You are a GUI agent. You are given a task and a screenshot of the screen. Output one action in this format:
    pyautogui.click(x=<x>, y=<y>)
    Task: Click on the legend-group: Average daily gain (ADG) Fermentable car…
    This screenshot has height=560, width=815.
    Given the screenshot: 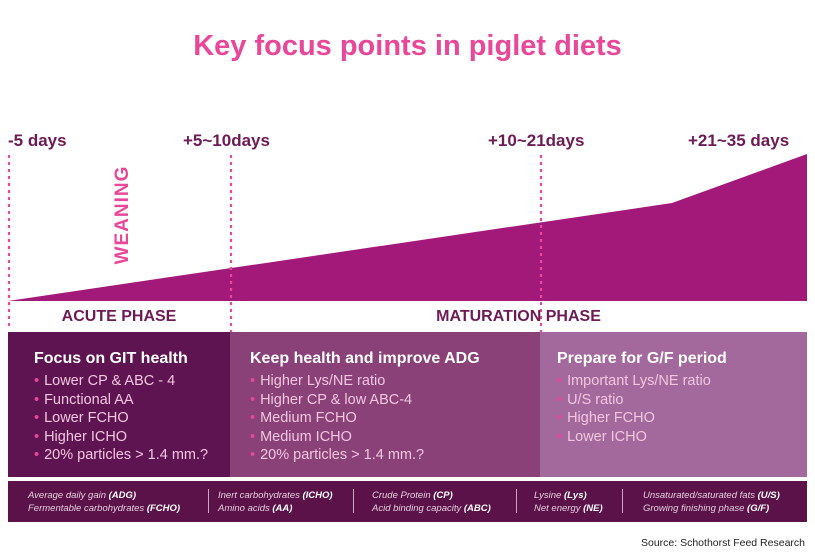 What is the action you would take?
    pyautogui.click(x=104, y=502)
    